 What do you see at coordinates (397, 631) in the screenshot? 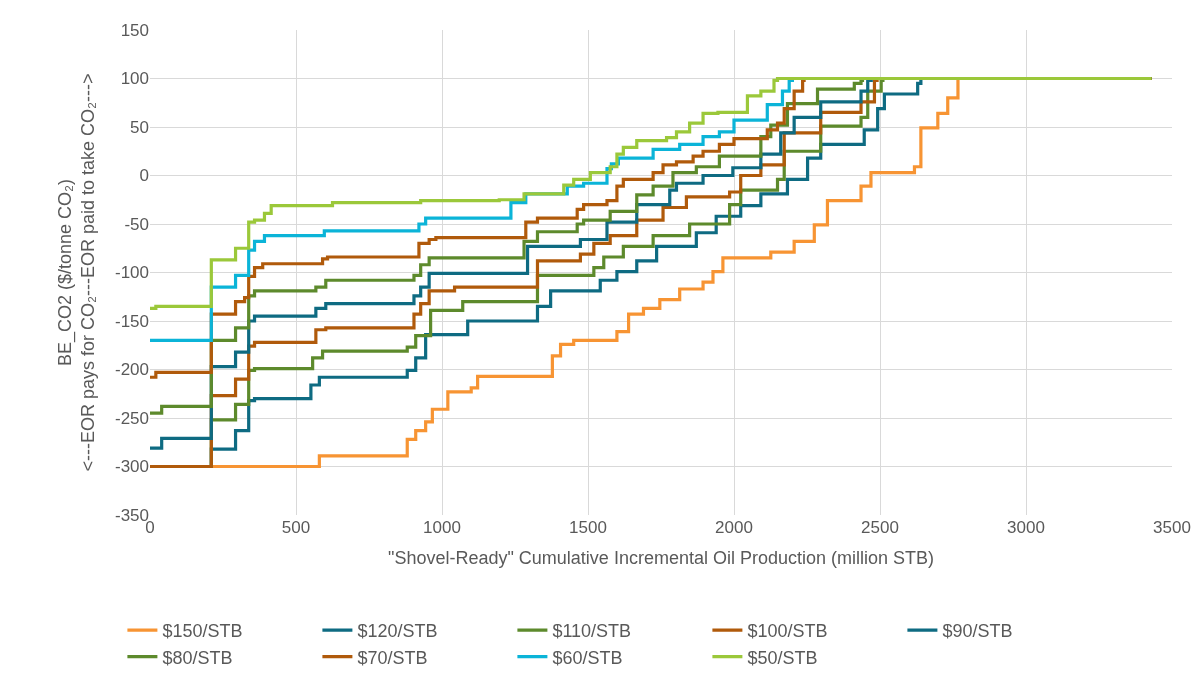
I see `legend-label: $120/STB` at bounding box center [397, 631].